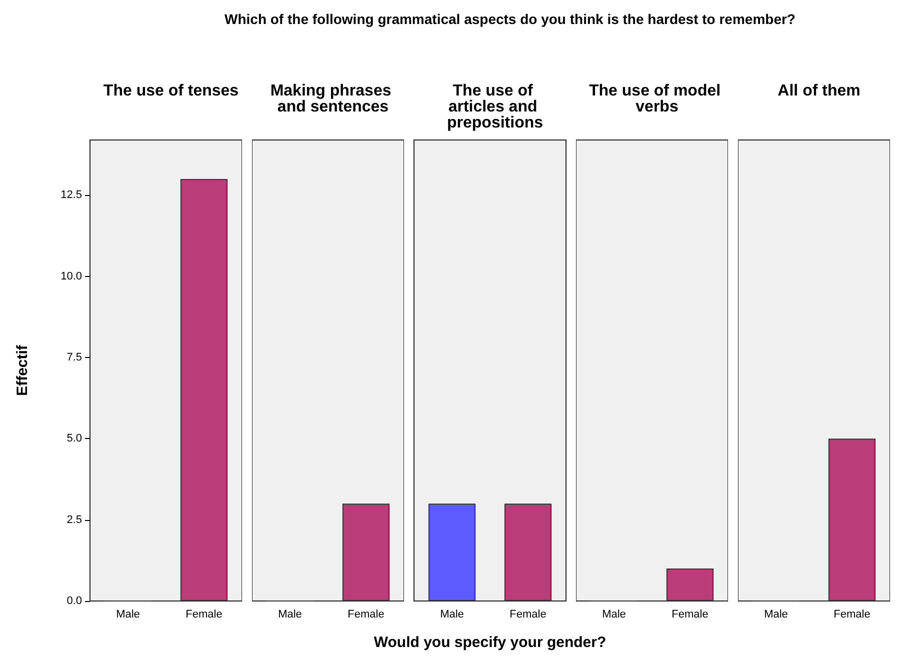  What do you see at coordinates (333, 99) in the screenshot?
I see `chart-title: Making phrases and sentences` at bounding box center [333, 99].